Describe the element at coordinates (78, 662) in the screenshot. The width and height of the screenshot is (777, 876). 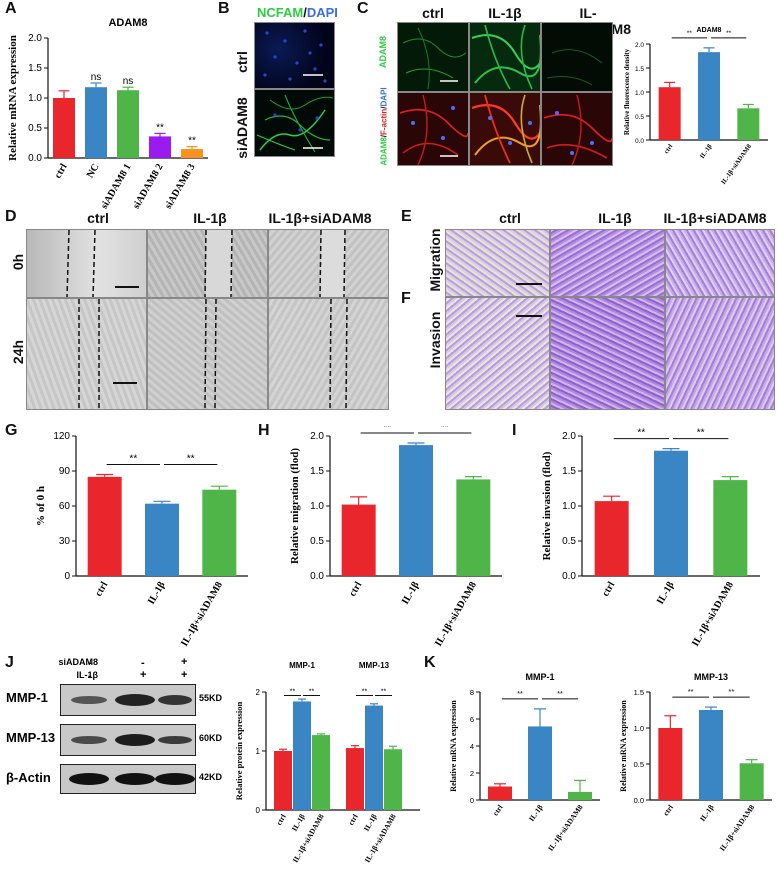
I see `wb-treat-label-siadam8: siADAM8` at that location.